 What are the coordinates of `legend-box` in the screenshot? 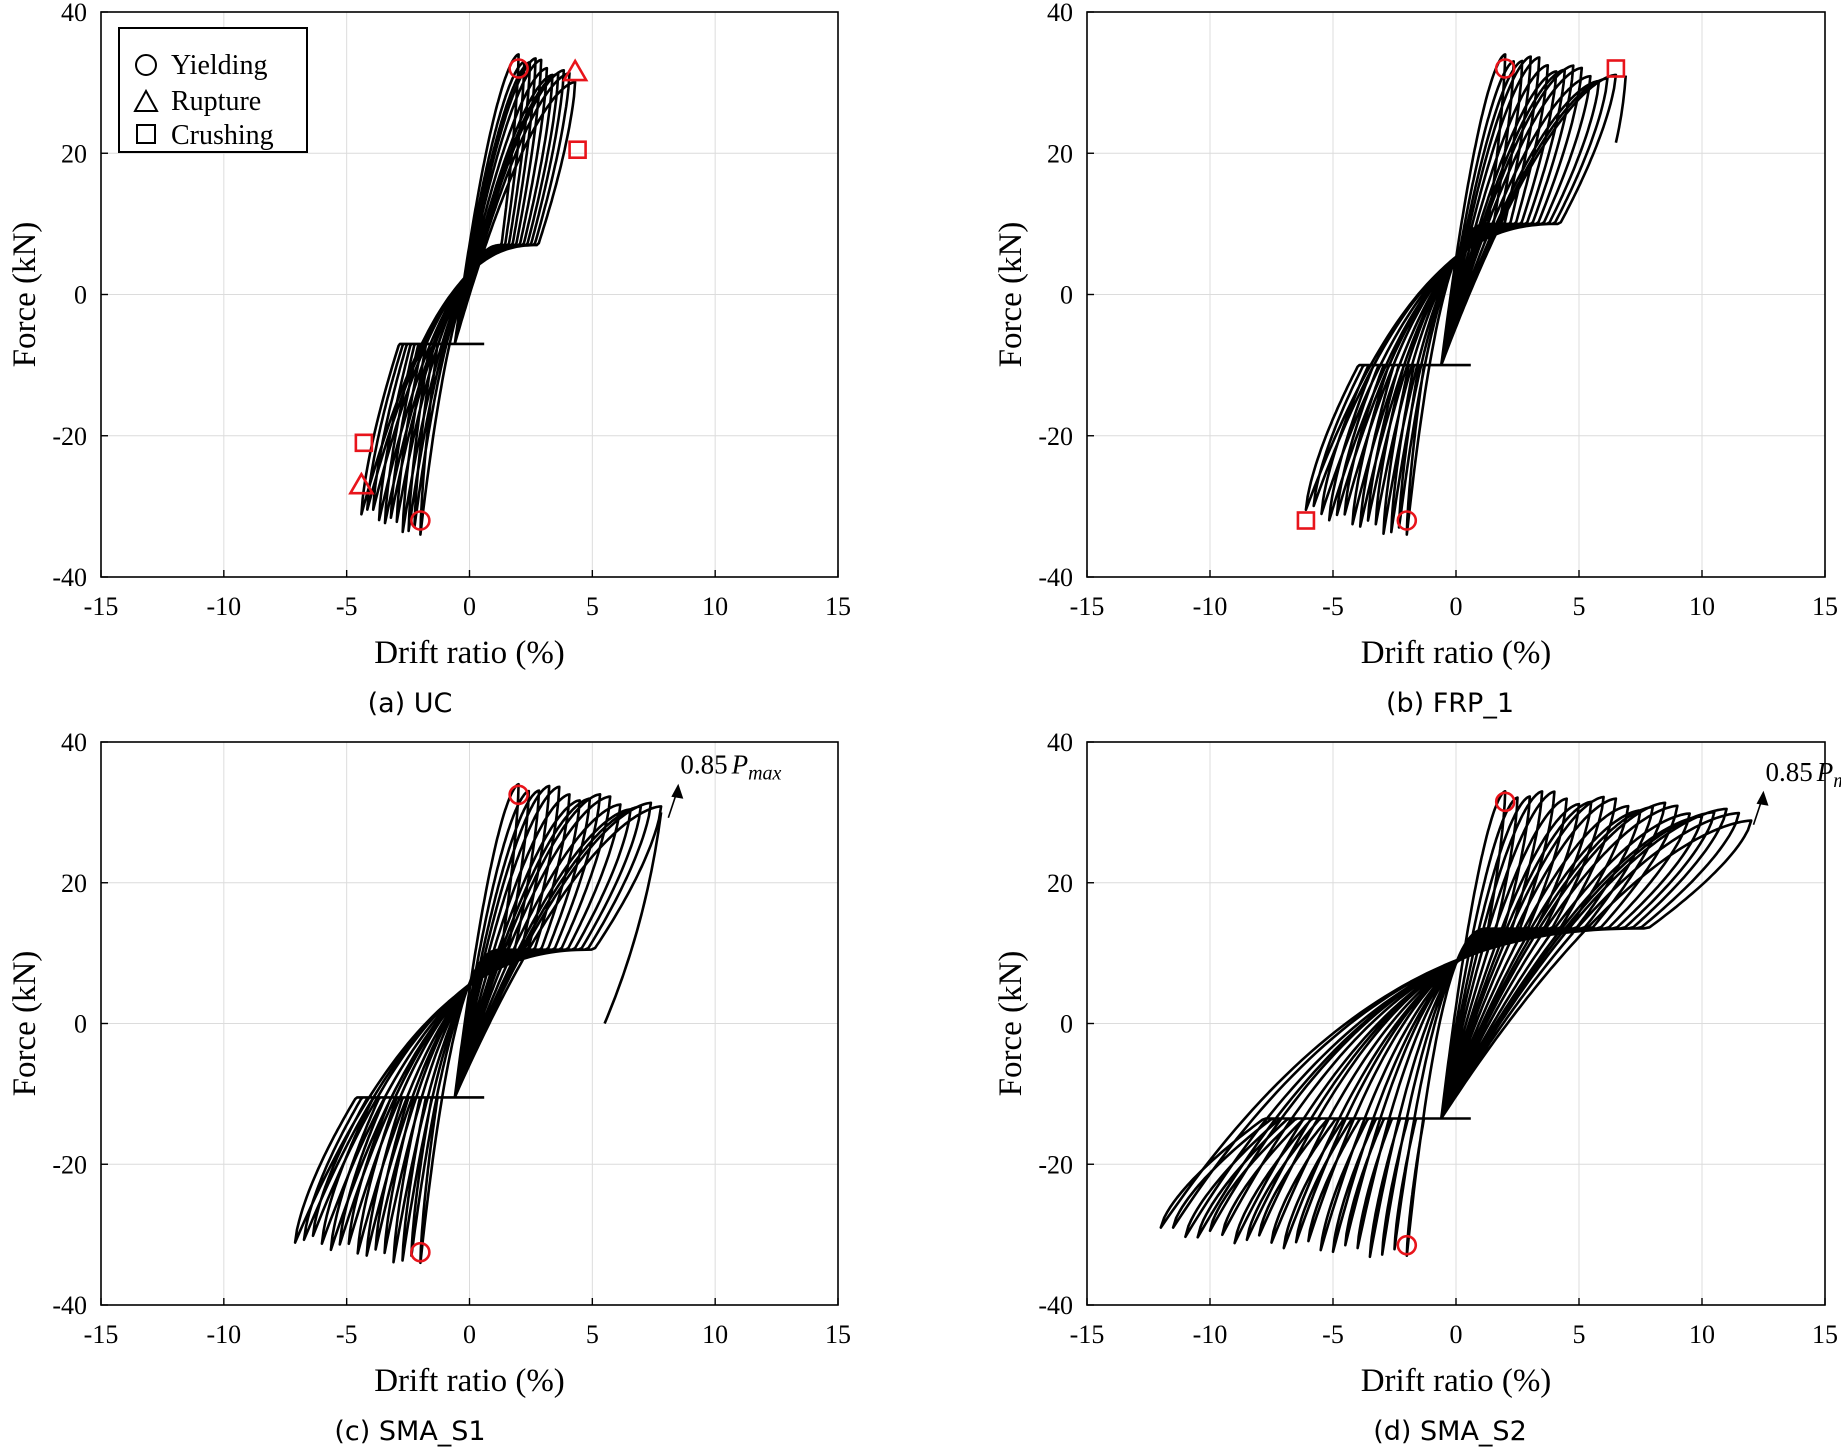 It's located at (213, 90).